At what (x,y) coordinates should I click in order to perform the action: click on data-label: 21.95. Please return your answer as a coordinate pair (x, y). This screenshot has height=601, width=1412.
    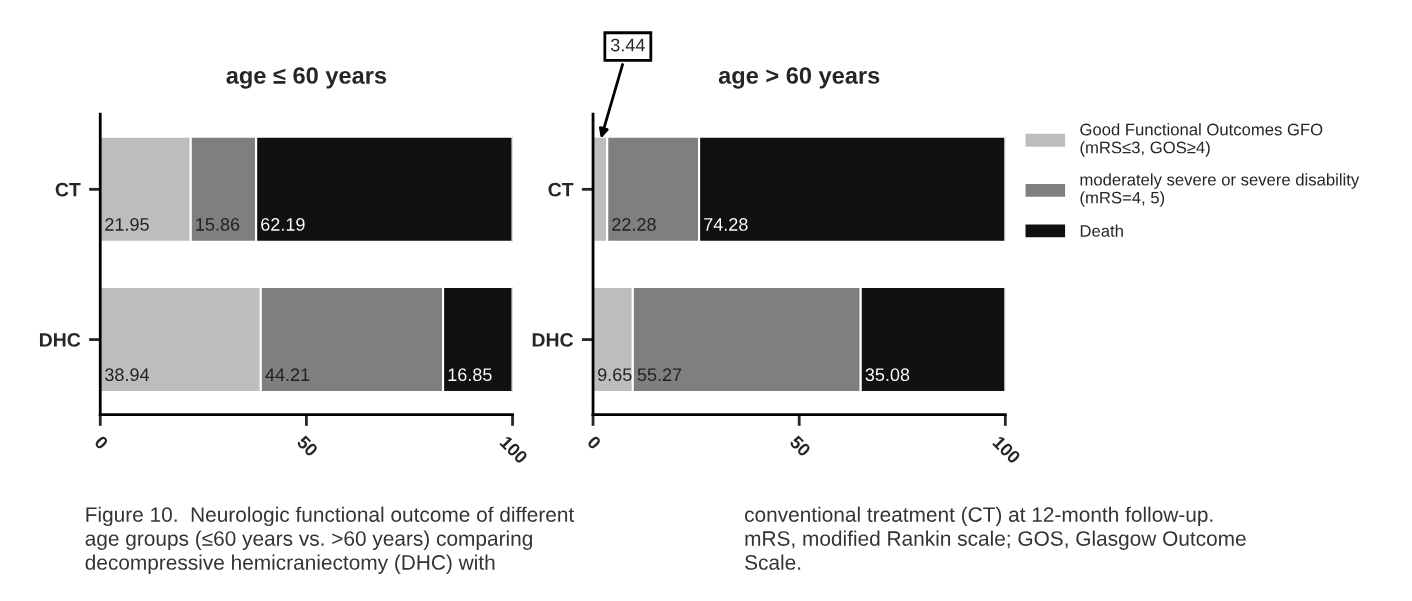
    Looking at the image, I should click on (127, 224).